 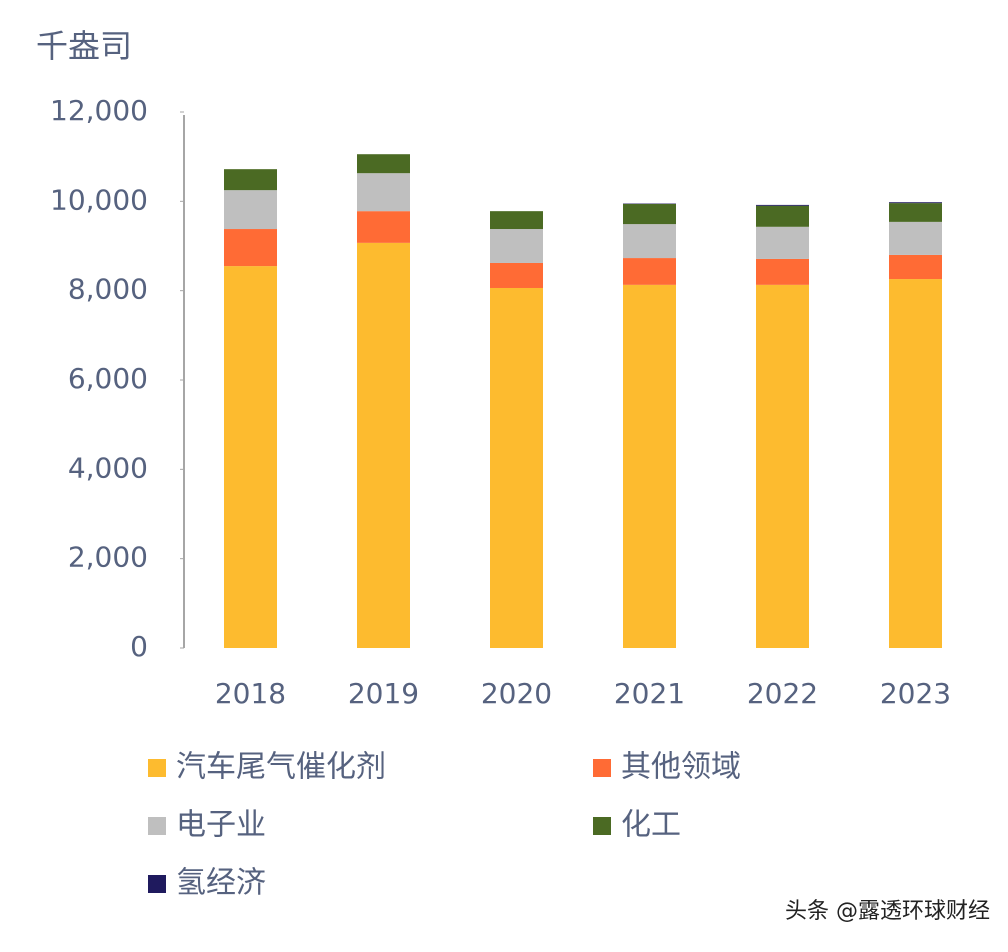 I want to click on y-tick-label: 6,000, so click(x=108, y=378).